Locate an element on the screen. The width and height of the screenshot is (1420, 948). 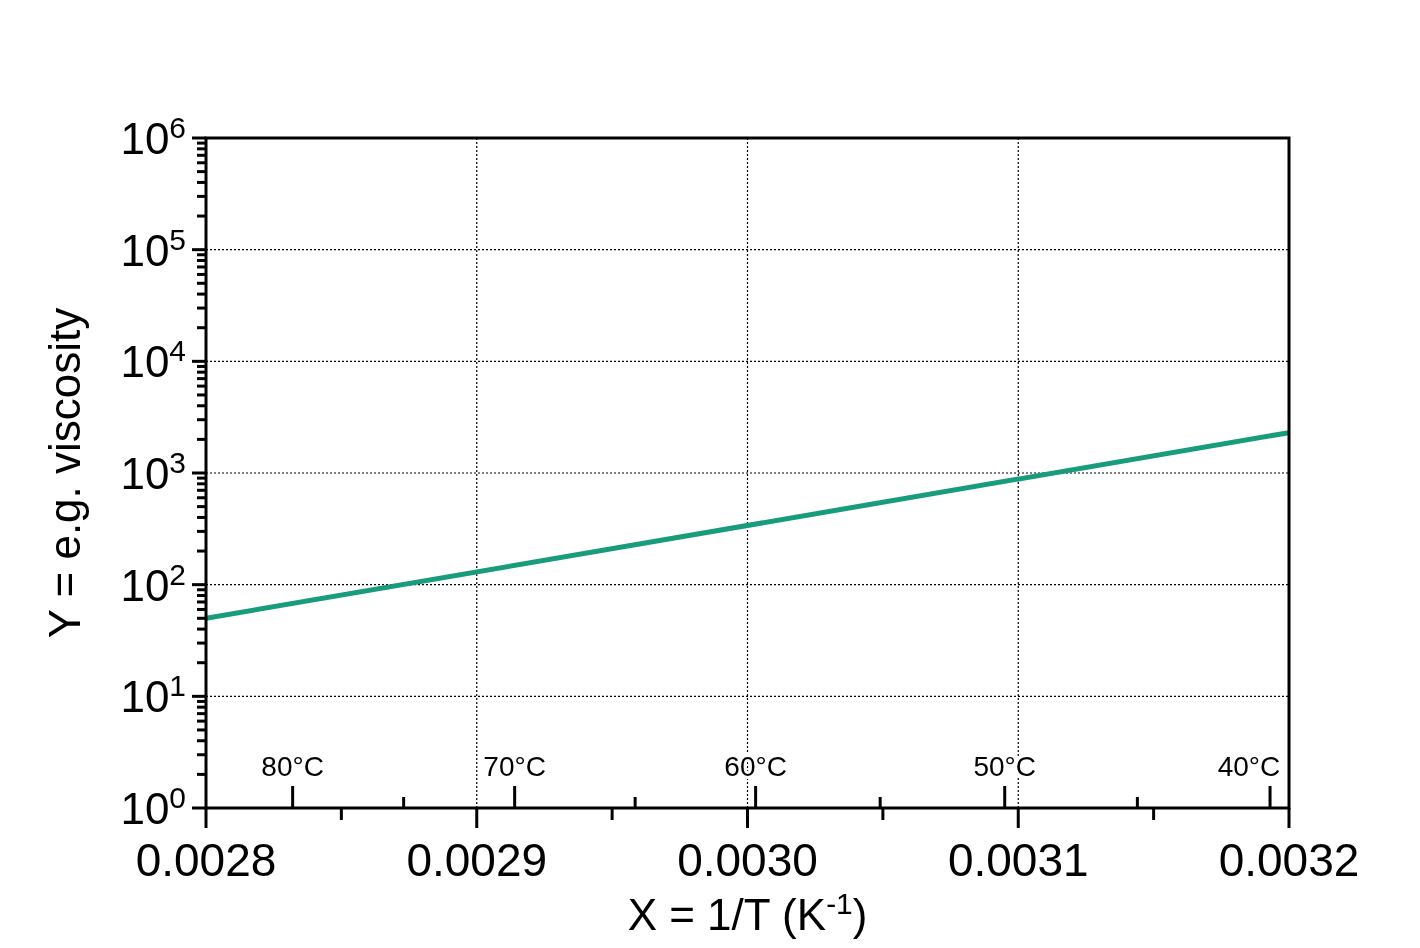
ref-line-label: 60°C is located at coordinates (755, 766).